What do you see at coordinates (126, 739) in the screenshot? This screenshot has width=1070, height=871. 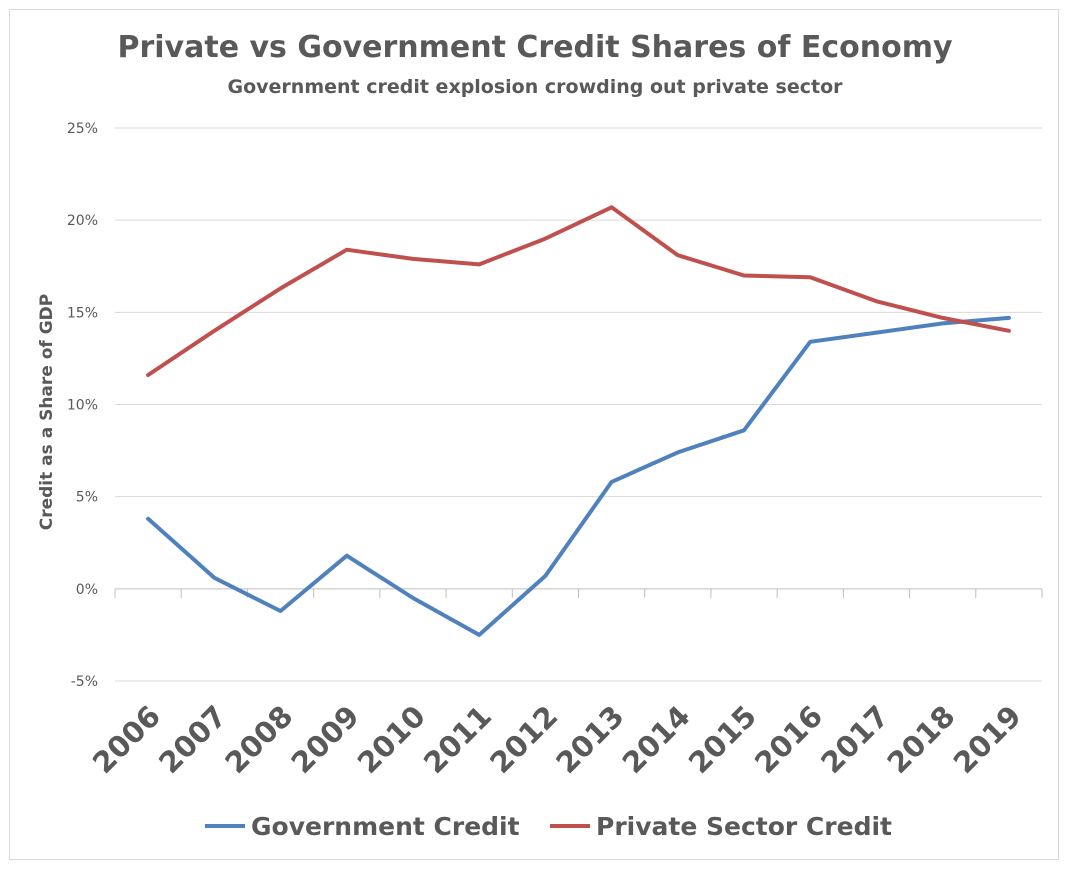 I see `x-tick-label: 2006` at bounding box center [126, 739].